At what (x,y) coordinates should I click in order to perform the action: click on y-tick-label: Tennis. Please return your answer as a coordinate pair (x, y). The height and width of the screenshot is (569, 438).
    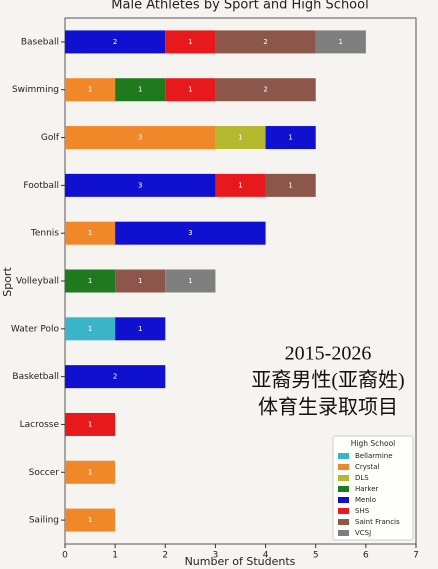
    Looking at the image, I should click on (44, 234).